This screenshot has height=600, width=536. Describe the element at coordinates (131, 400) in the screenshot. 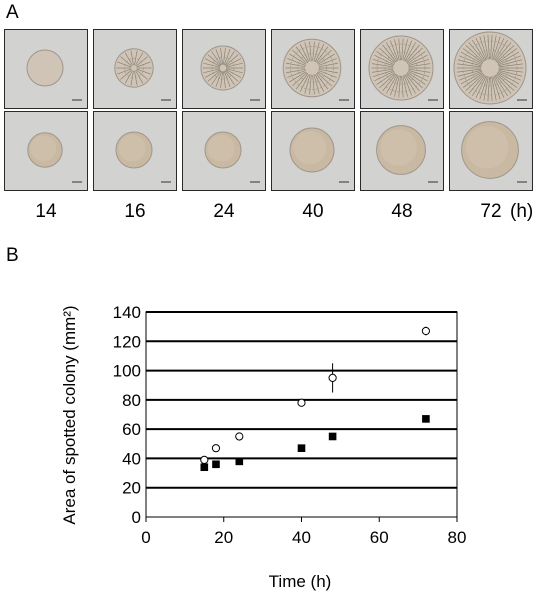

I see `y-tick-80: 80` at that location.